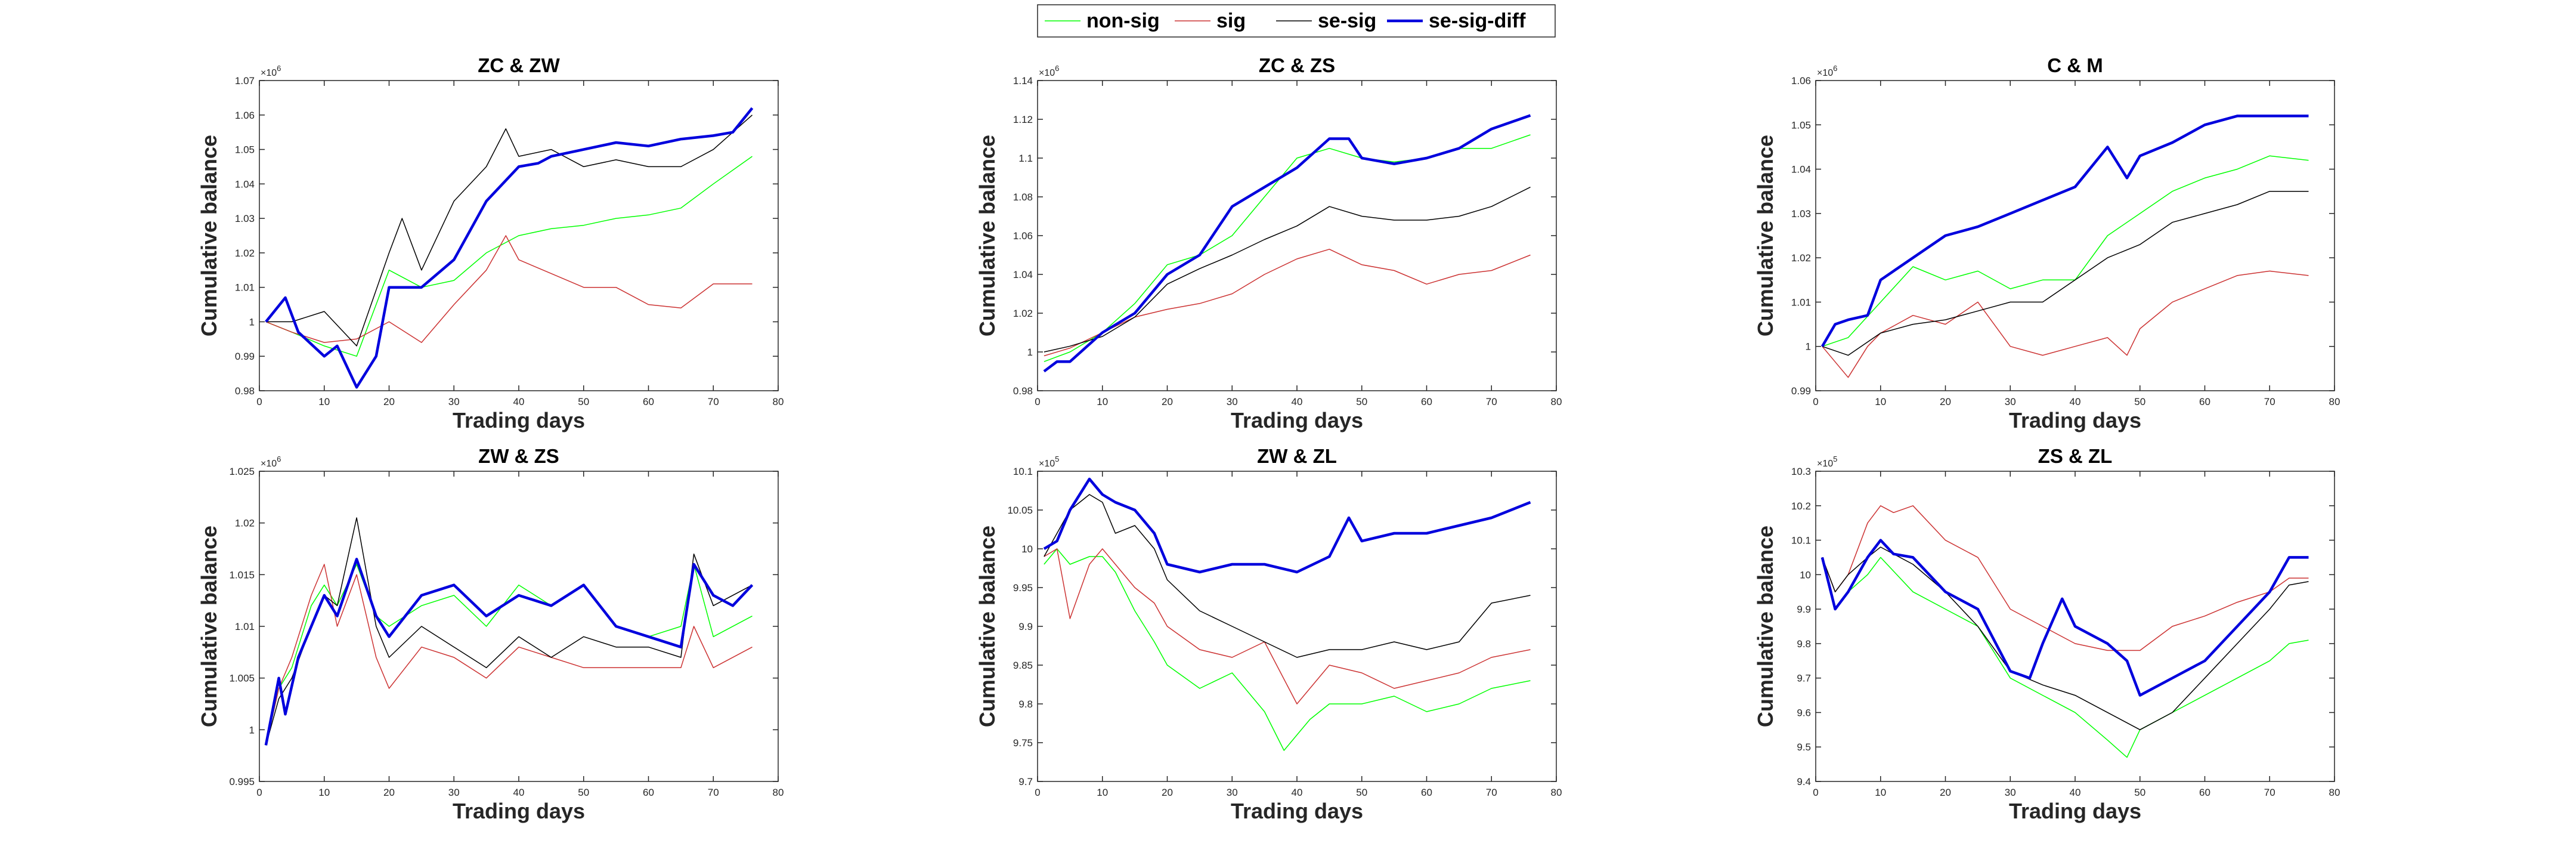 The height and width of the screenshot is (859, 2576). I want to click on legend-entry-se-sig-diff: se-sig-diff, so click(1456, 21).